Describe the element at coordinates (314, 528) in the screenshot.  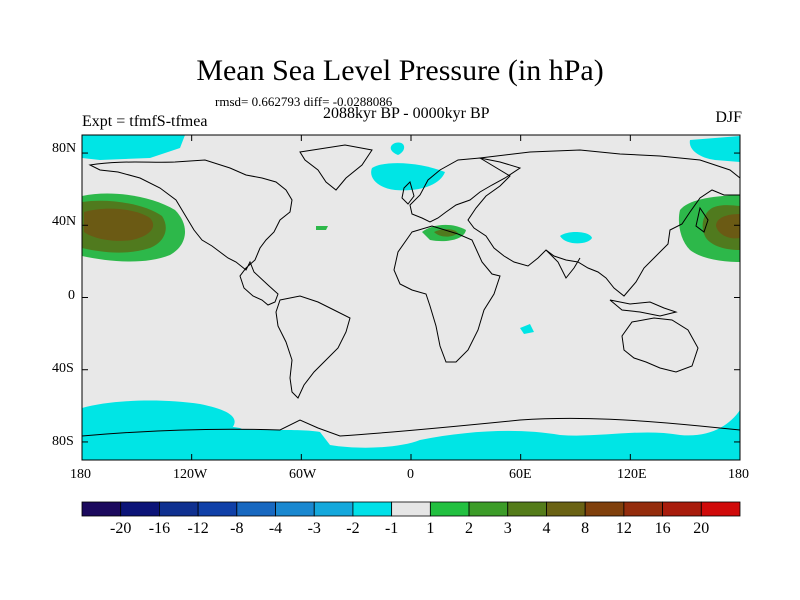
I see `colorbar-label: -3` at that location.